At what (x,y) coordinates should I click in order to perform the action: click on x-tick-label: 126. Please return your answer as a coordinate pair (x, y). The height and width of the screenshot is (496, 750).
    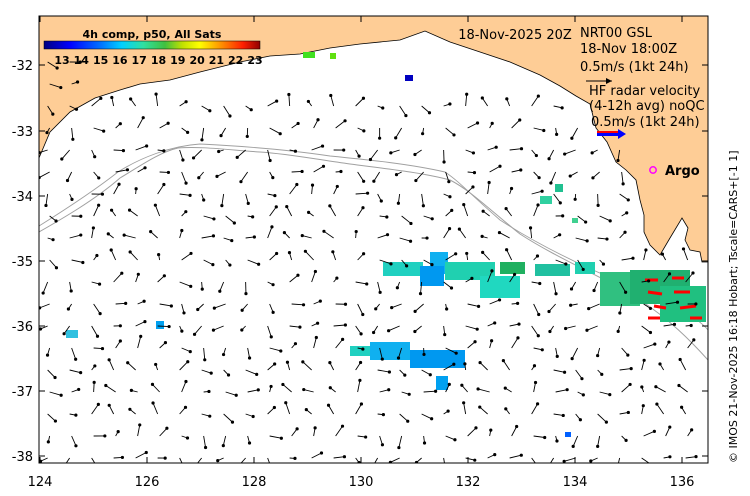
    Looking at the image, I should click on (147, 482).